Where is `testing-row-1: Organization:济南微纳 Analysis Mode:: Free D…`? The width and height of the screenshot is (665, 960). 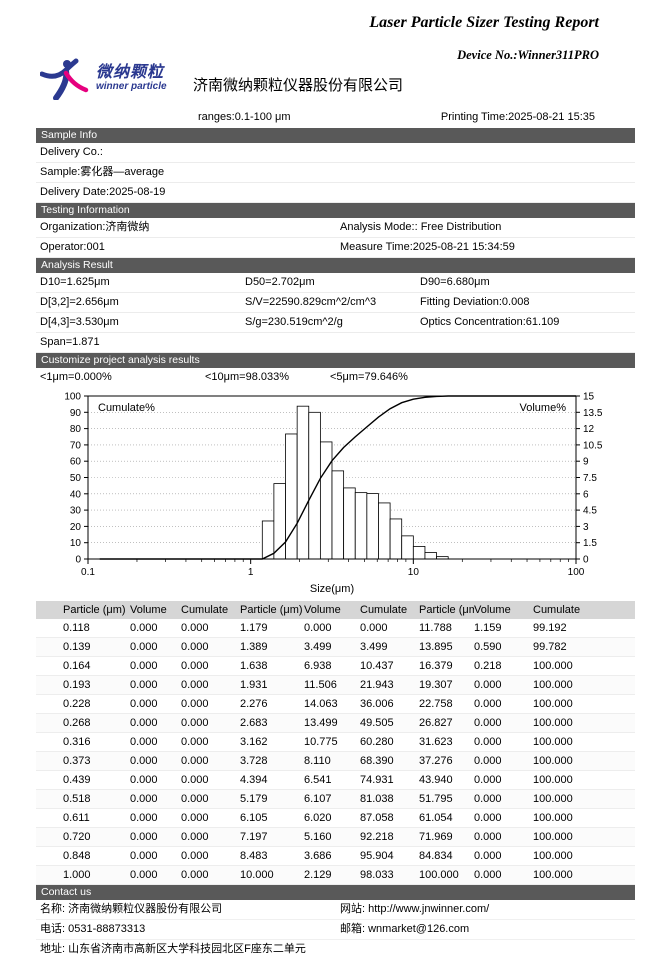 testing-row-1: Organization:济南微纳 Analysis Mode:: Free D… is located at coordinates (335, 228).